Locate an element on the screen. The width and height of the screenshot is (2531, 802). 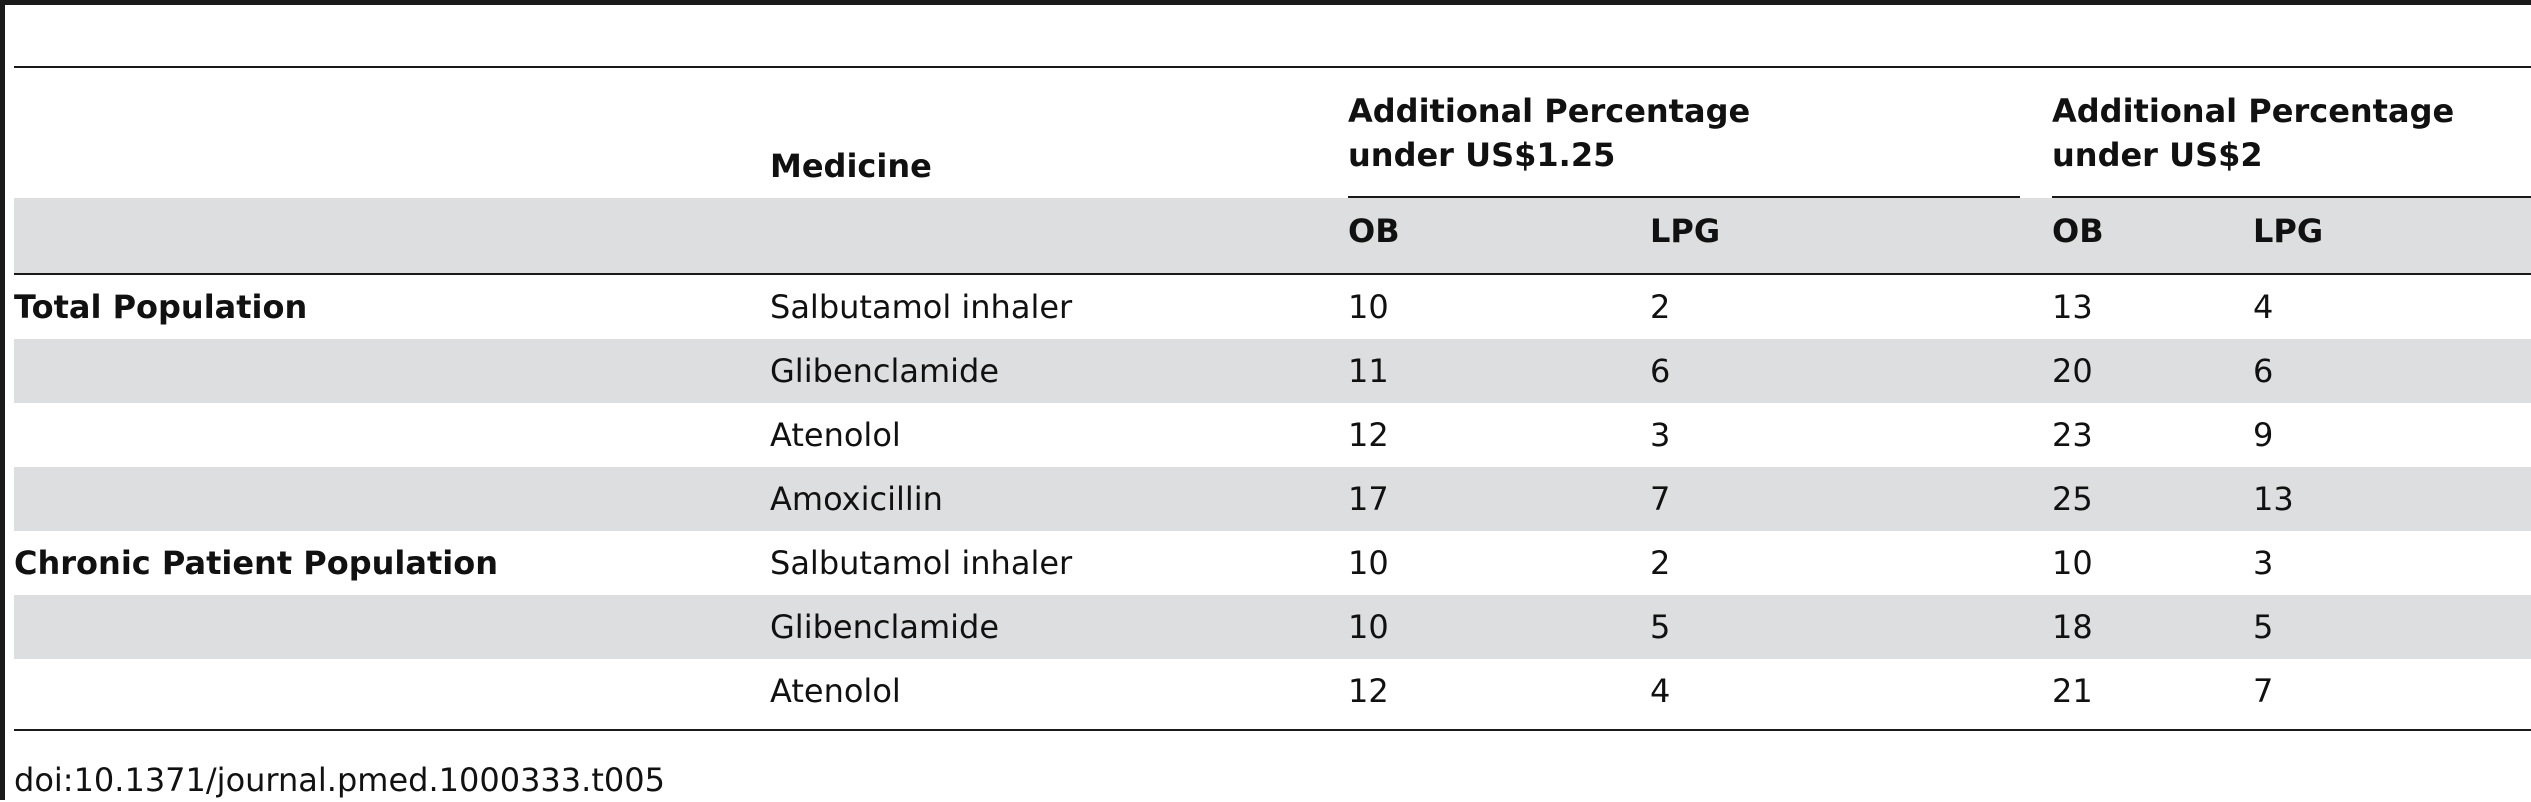
header-medicine: Medicine is located at coordinates (851, 166).